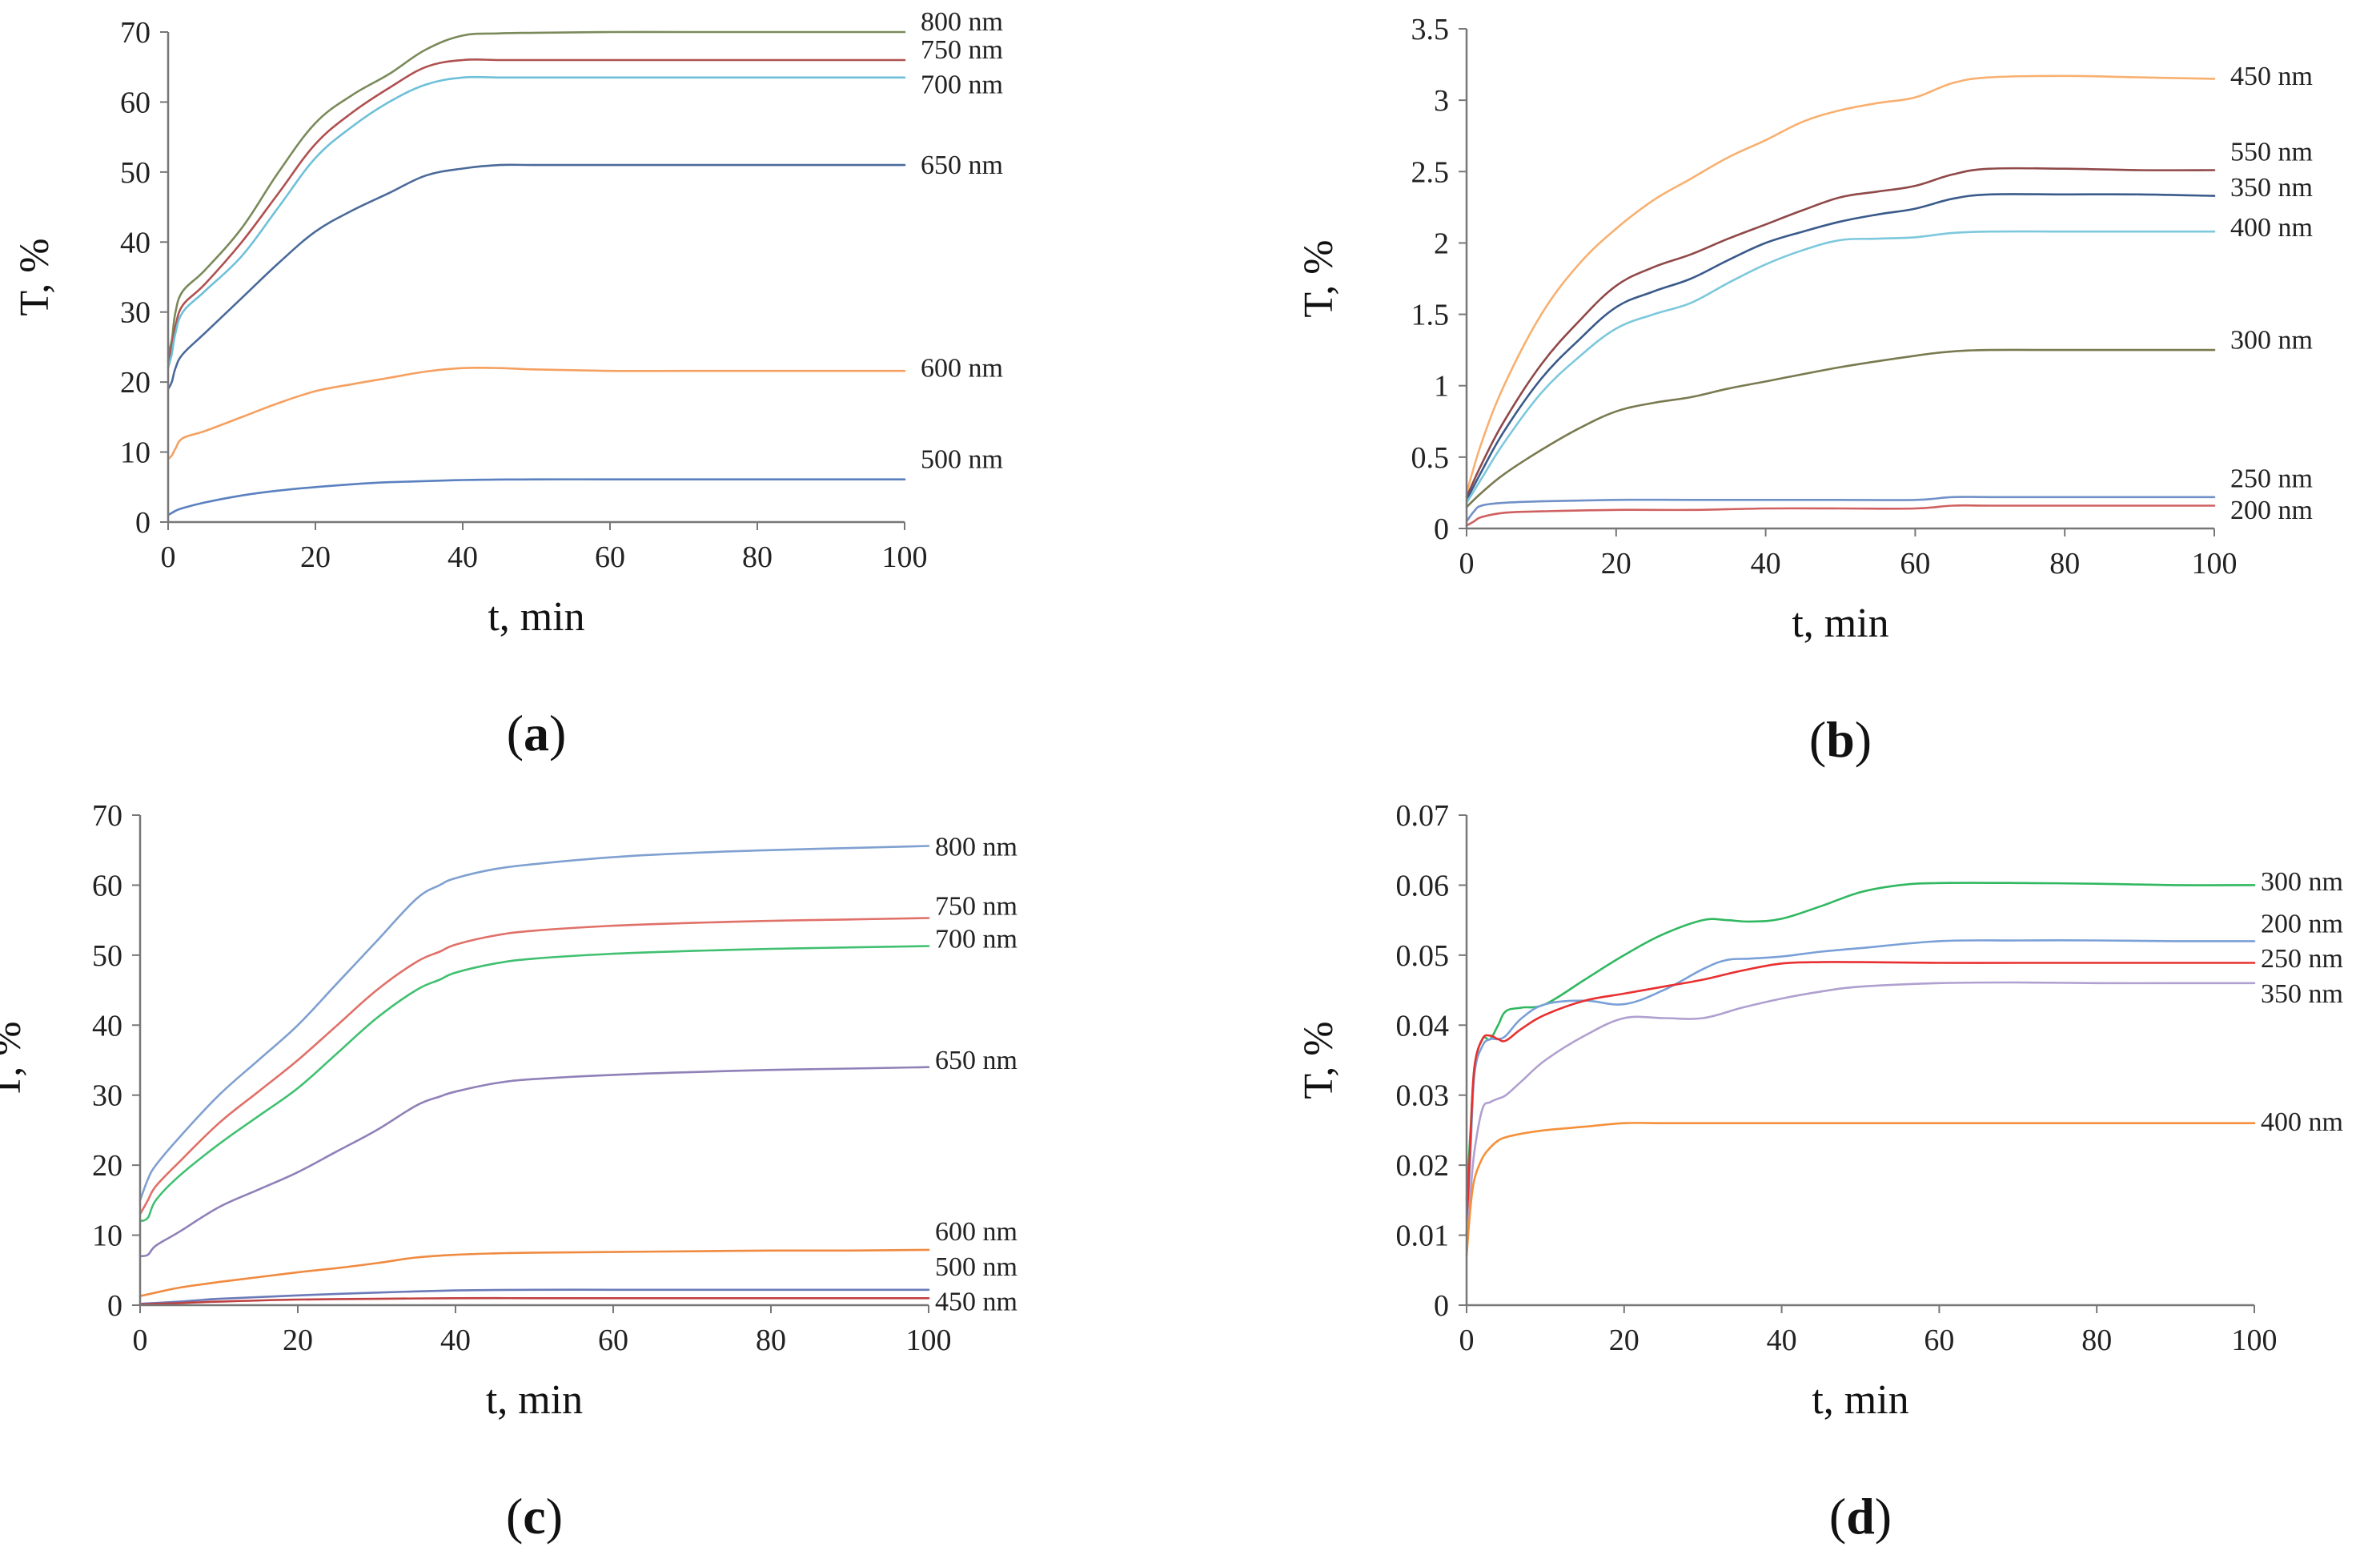  Describe the element at coordinates (1441, 387) in the screenshot. I see `y-tick-label: 1` at that location.